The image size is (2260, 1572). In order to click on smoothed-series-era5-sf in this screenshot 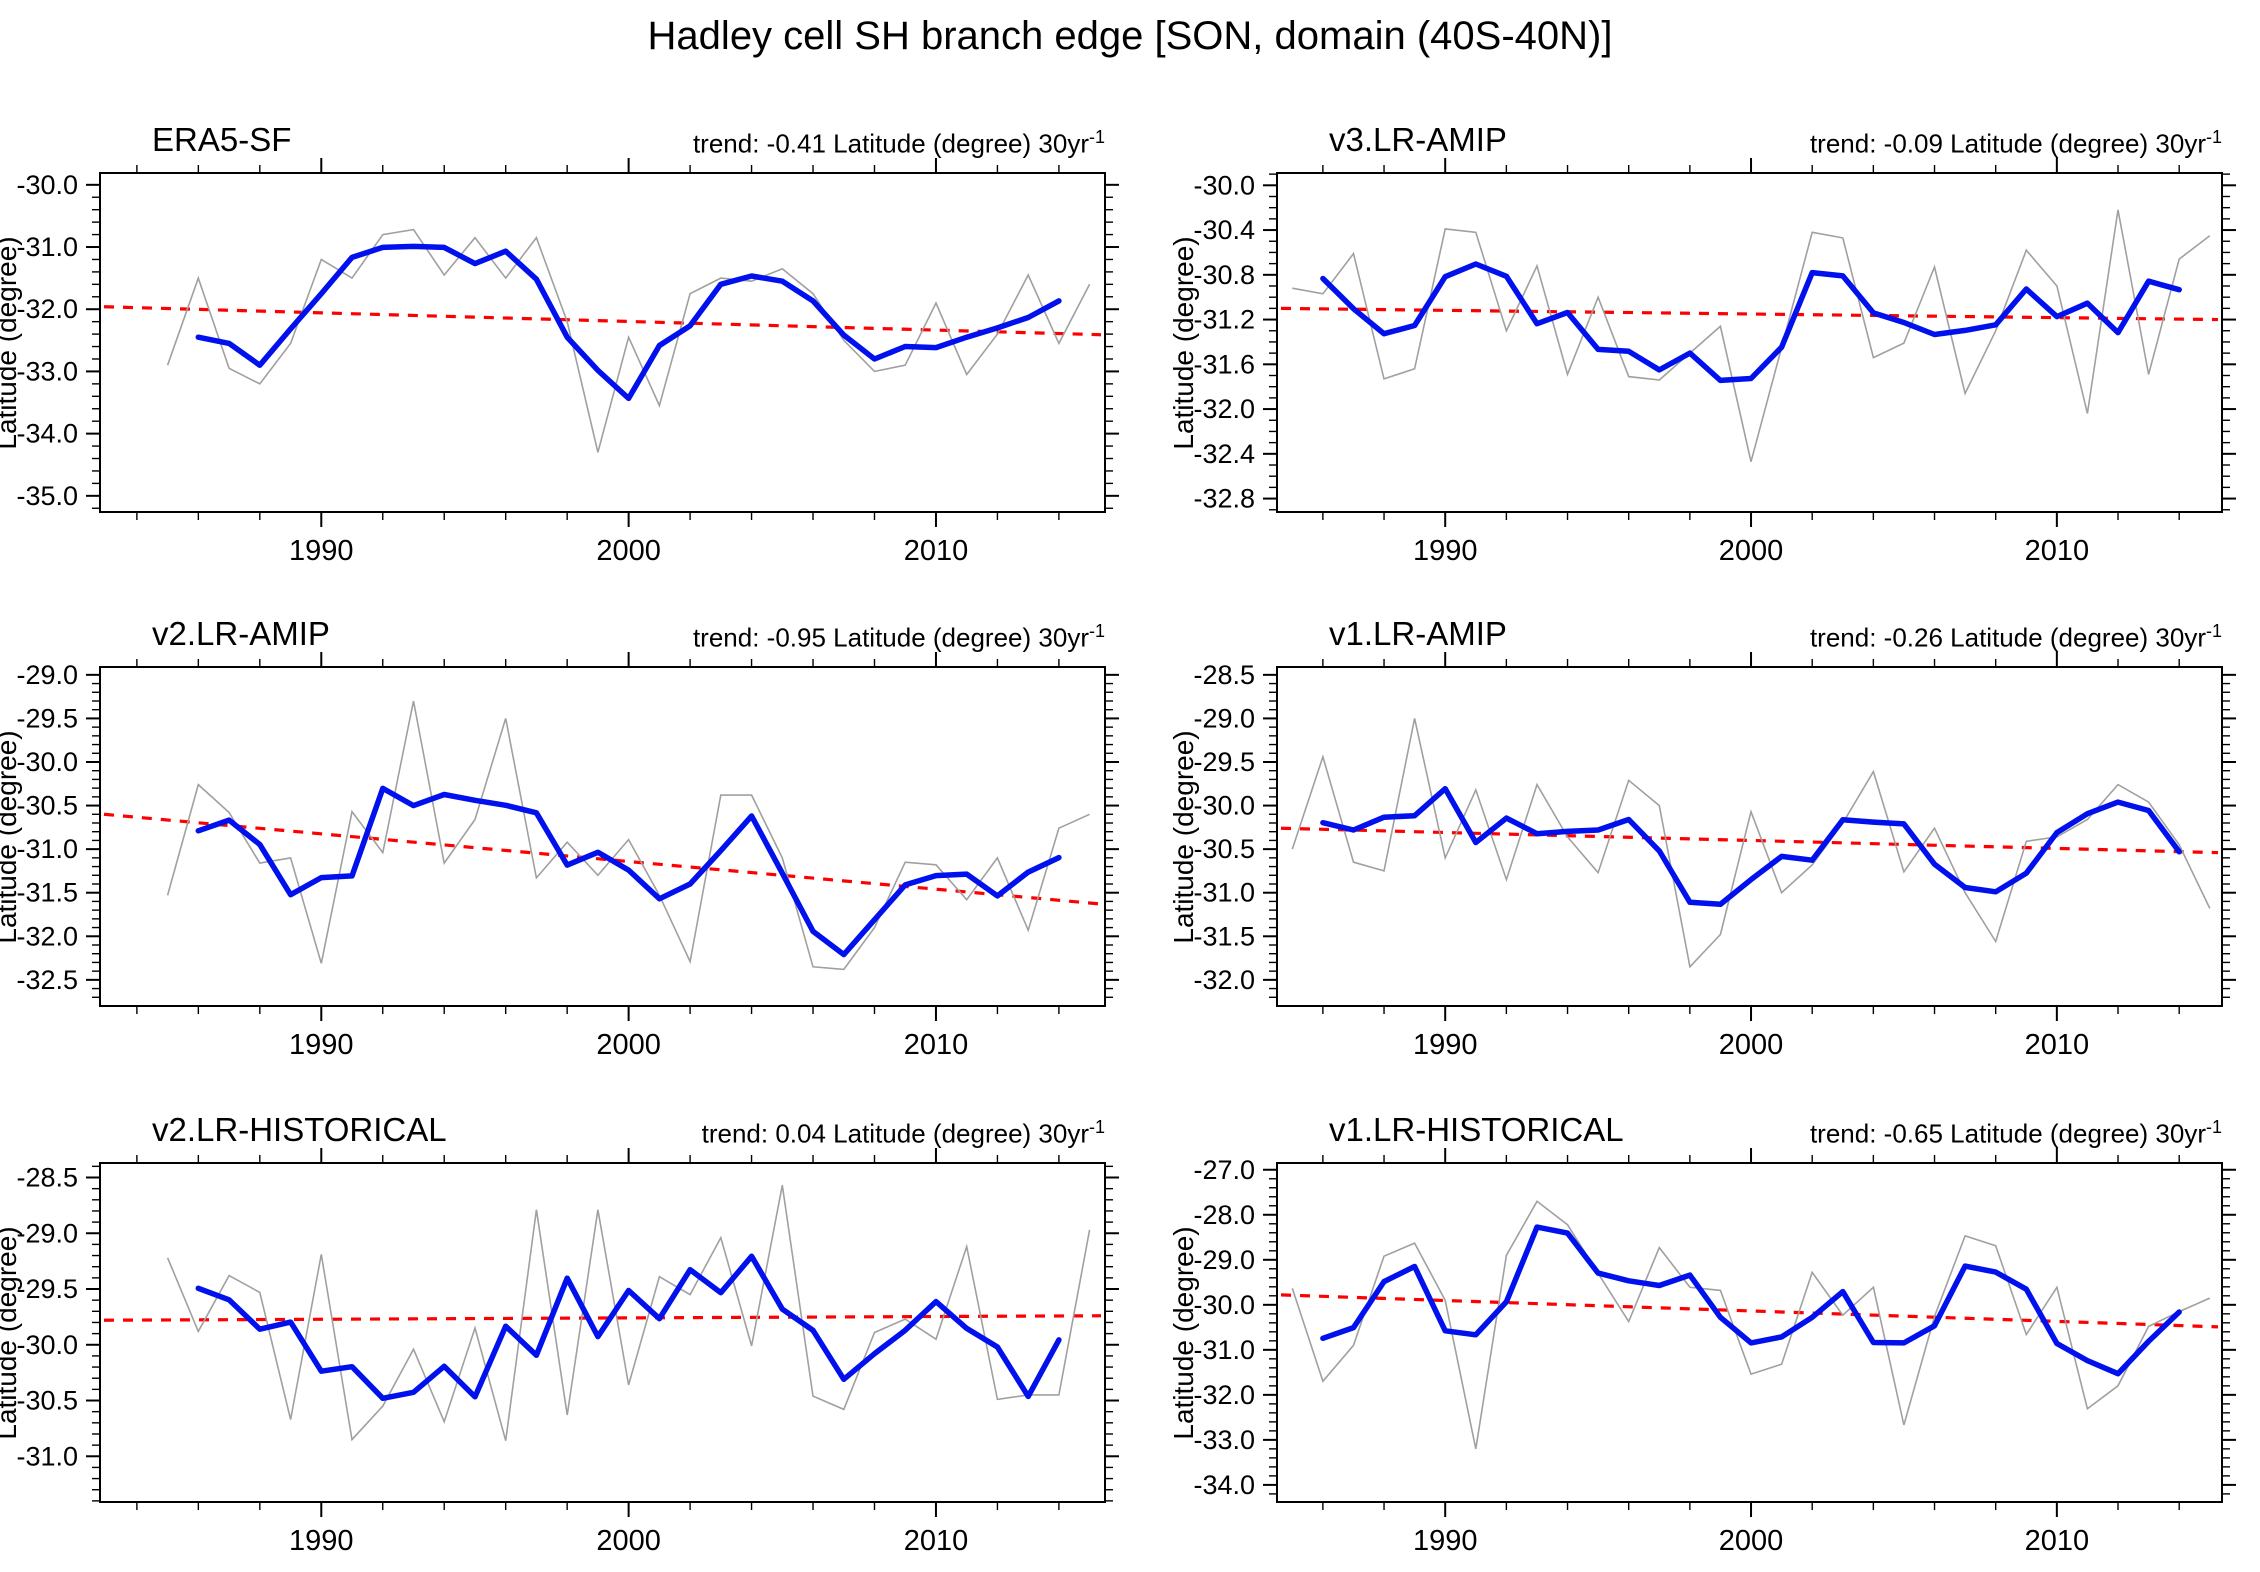, I will do `click(628, 322)`.